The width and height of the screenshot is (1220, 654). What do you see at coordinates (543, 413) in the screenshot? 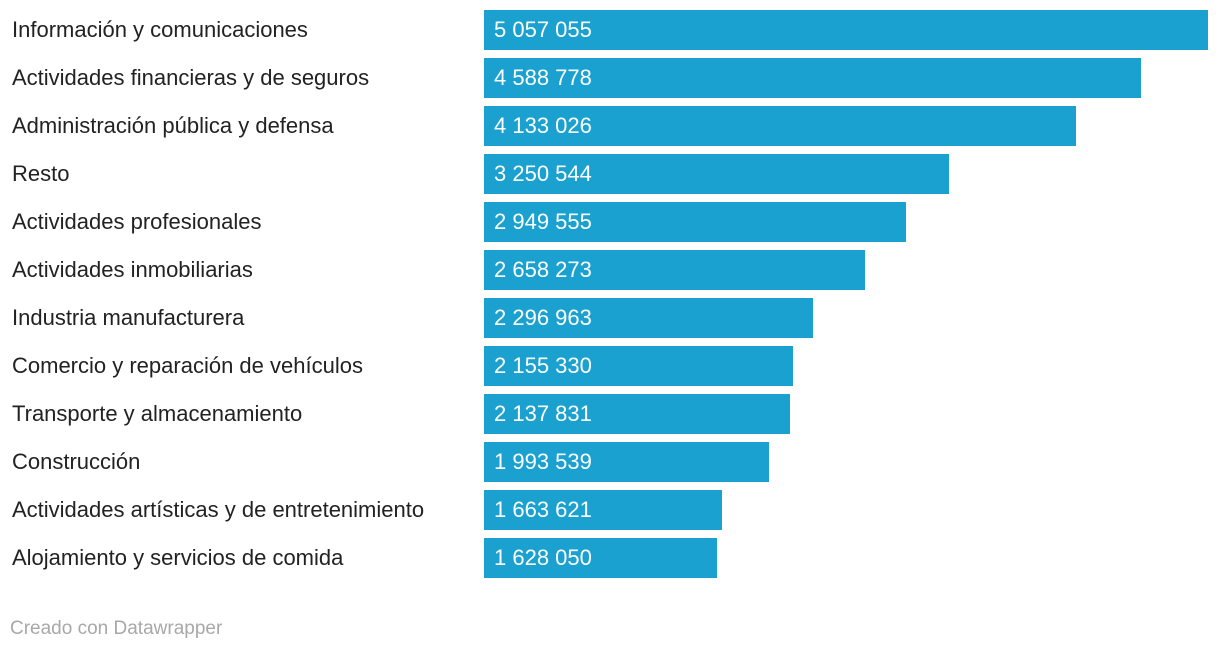
I see `value-label: 2 137 831` at bounding box center [543, 413].